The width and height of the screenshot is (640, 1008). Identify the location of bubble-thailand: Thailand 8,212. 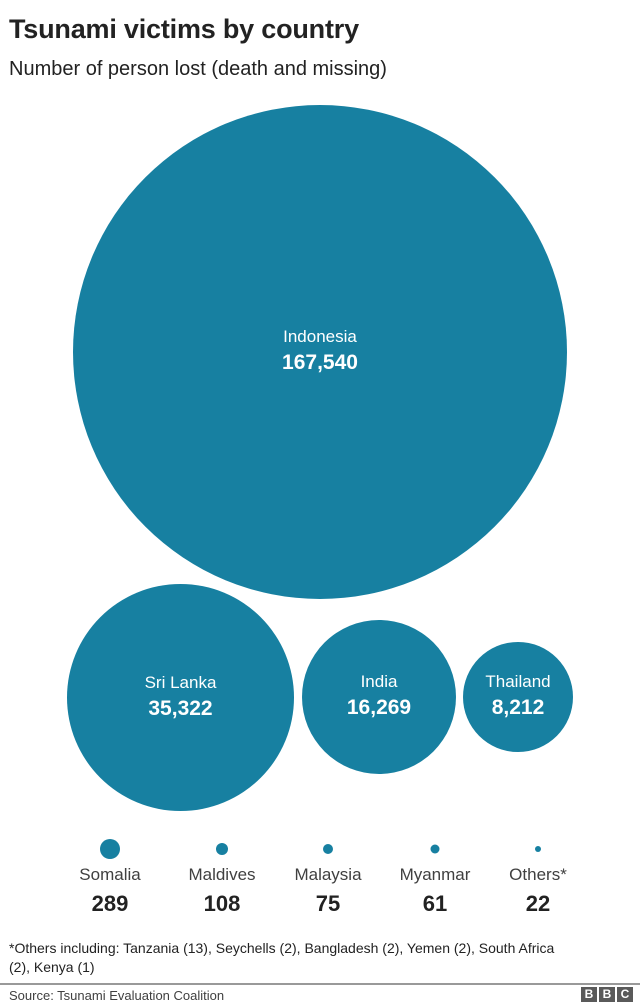
(518, 697).